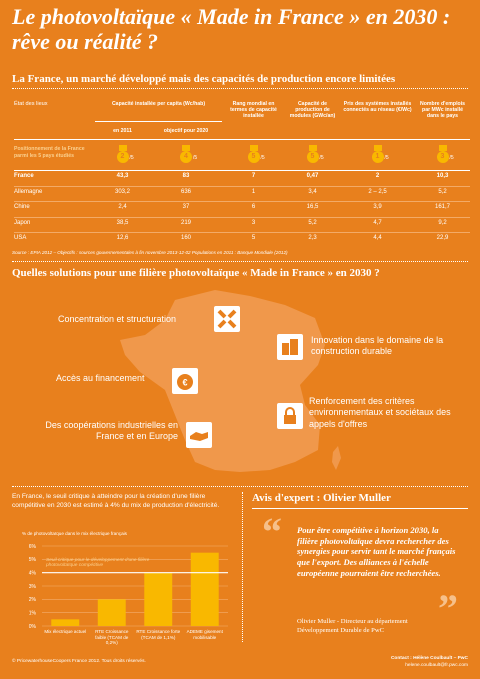 The image size is (480, 679). What do you see at coordinates (312, 176) in the screenshot?
I see `cell: 0,47` at bounding box center [312, 176].